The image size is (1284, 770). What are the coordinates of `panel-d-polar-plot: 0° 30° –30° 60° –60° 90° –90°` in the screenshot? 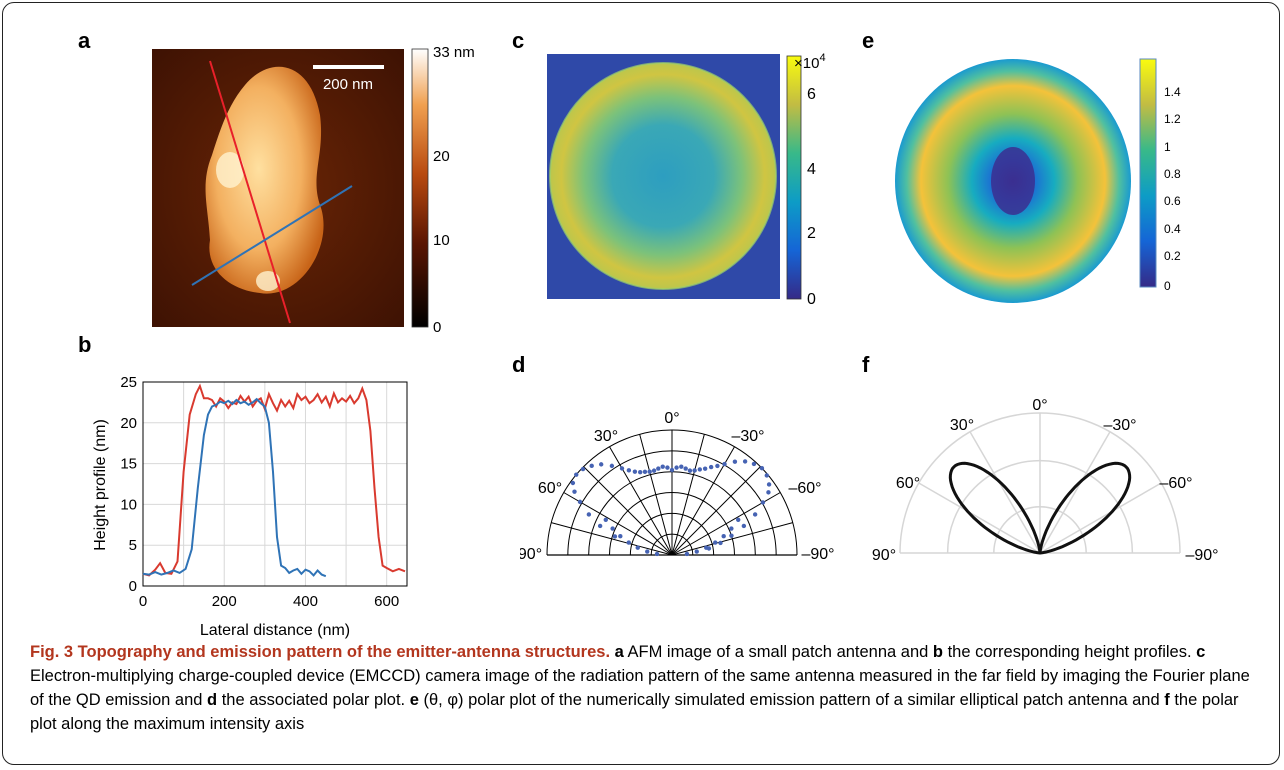 It's located at (677, 486).